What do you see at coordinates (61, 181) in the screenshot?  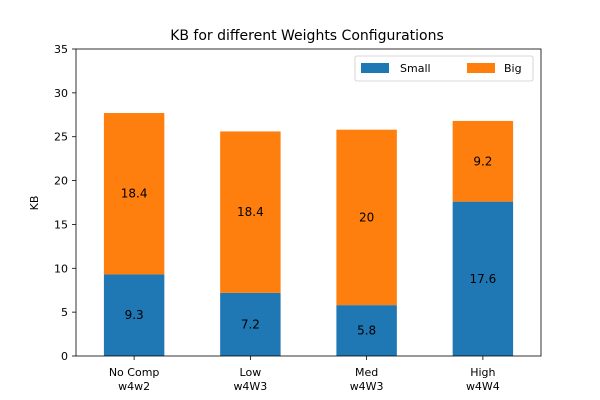 I see `y-tick-label: 20` at bounding box center [61, 181].